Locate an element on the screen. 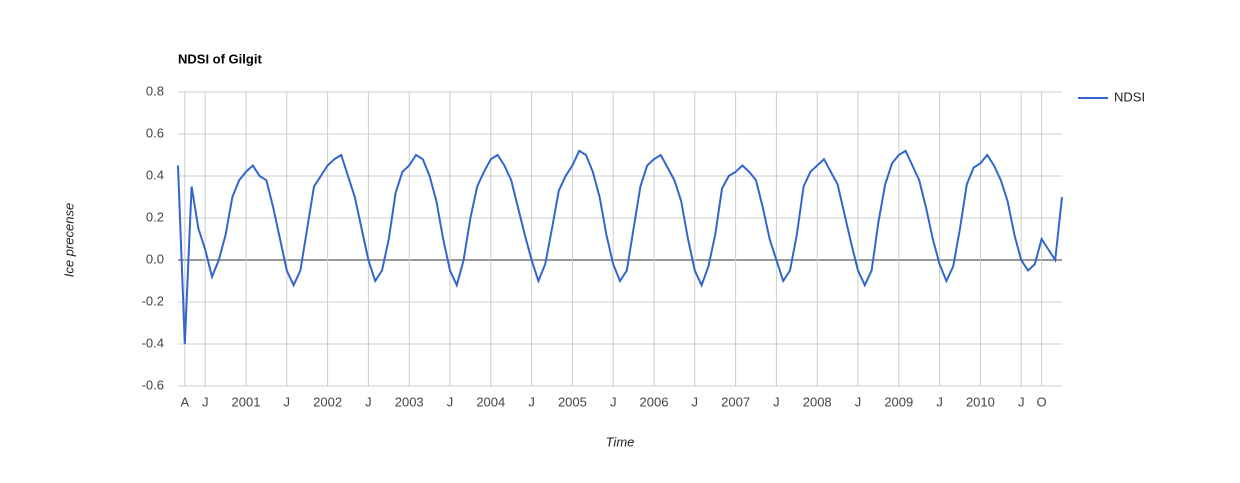 The width and height of the screenshot is (1240, 483). x-tick-label: 2010 is located at coordinates (980, 401).